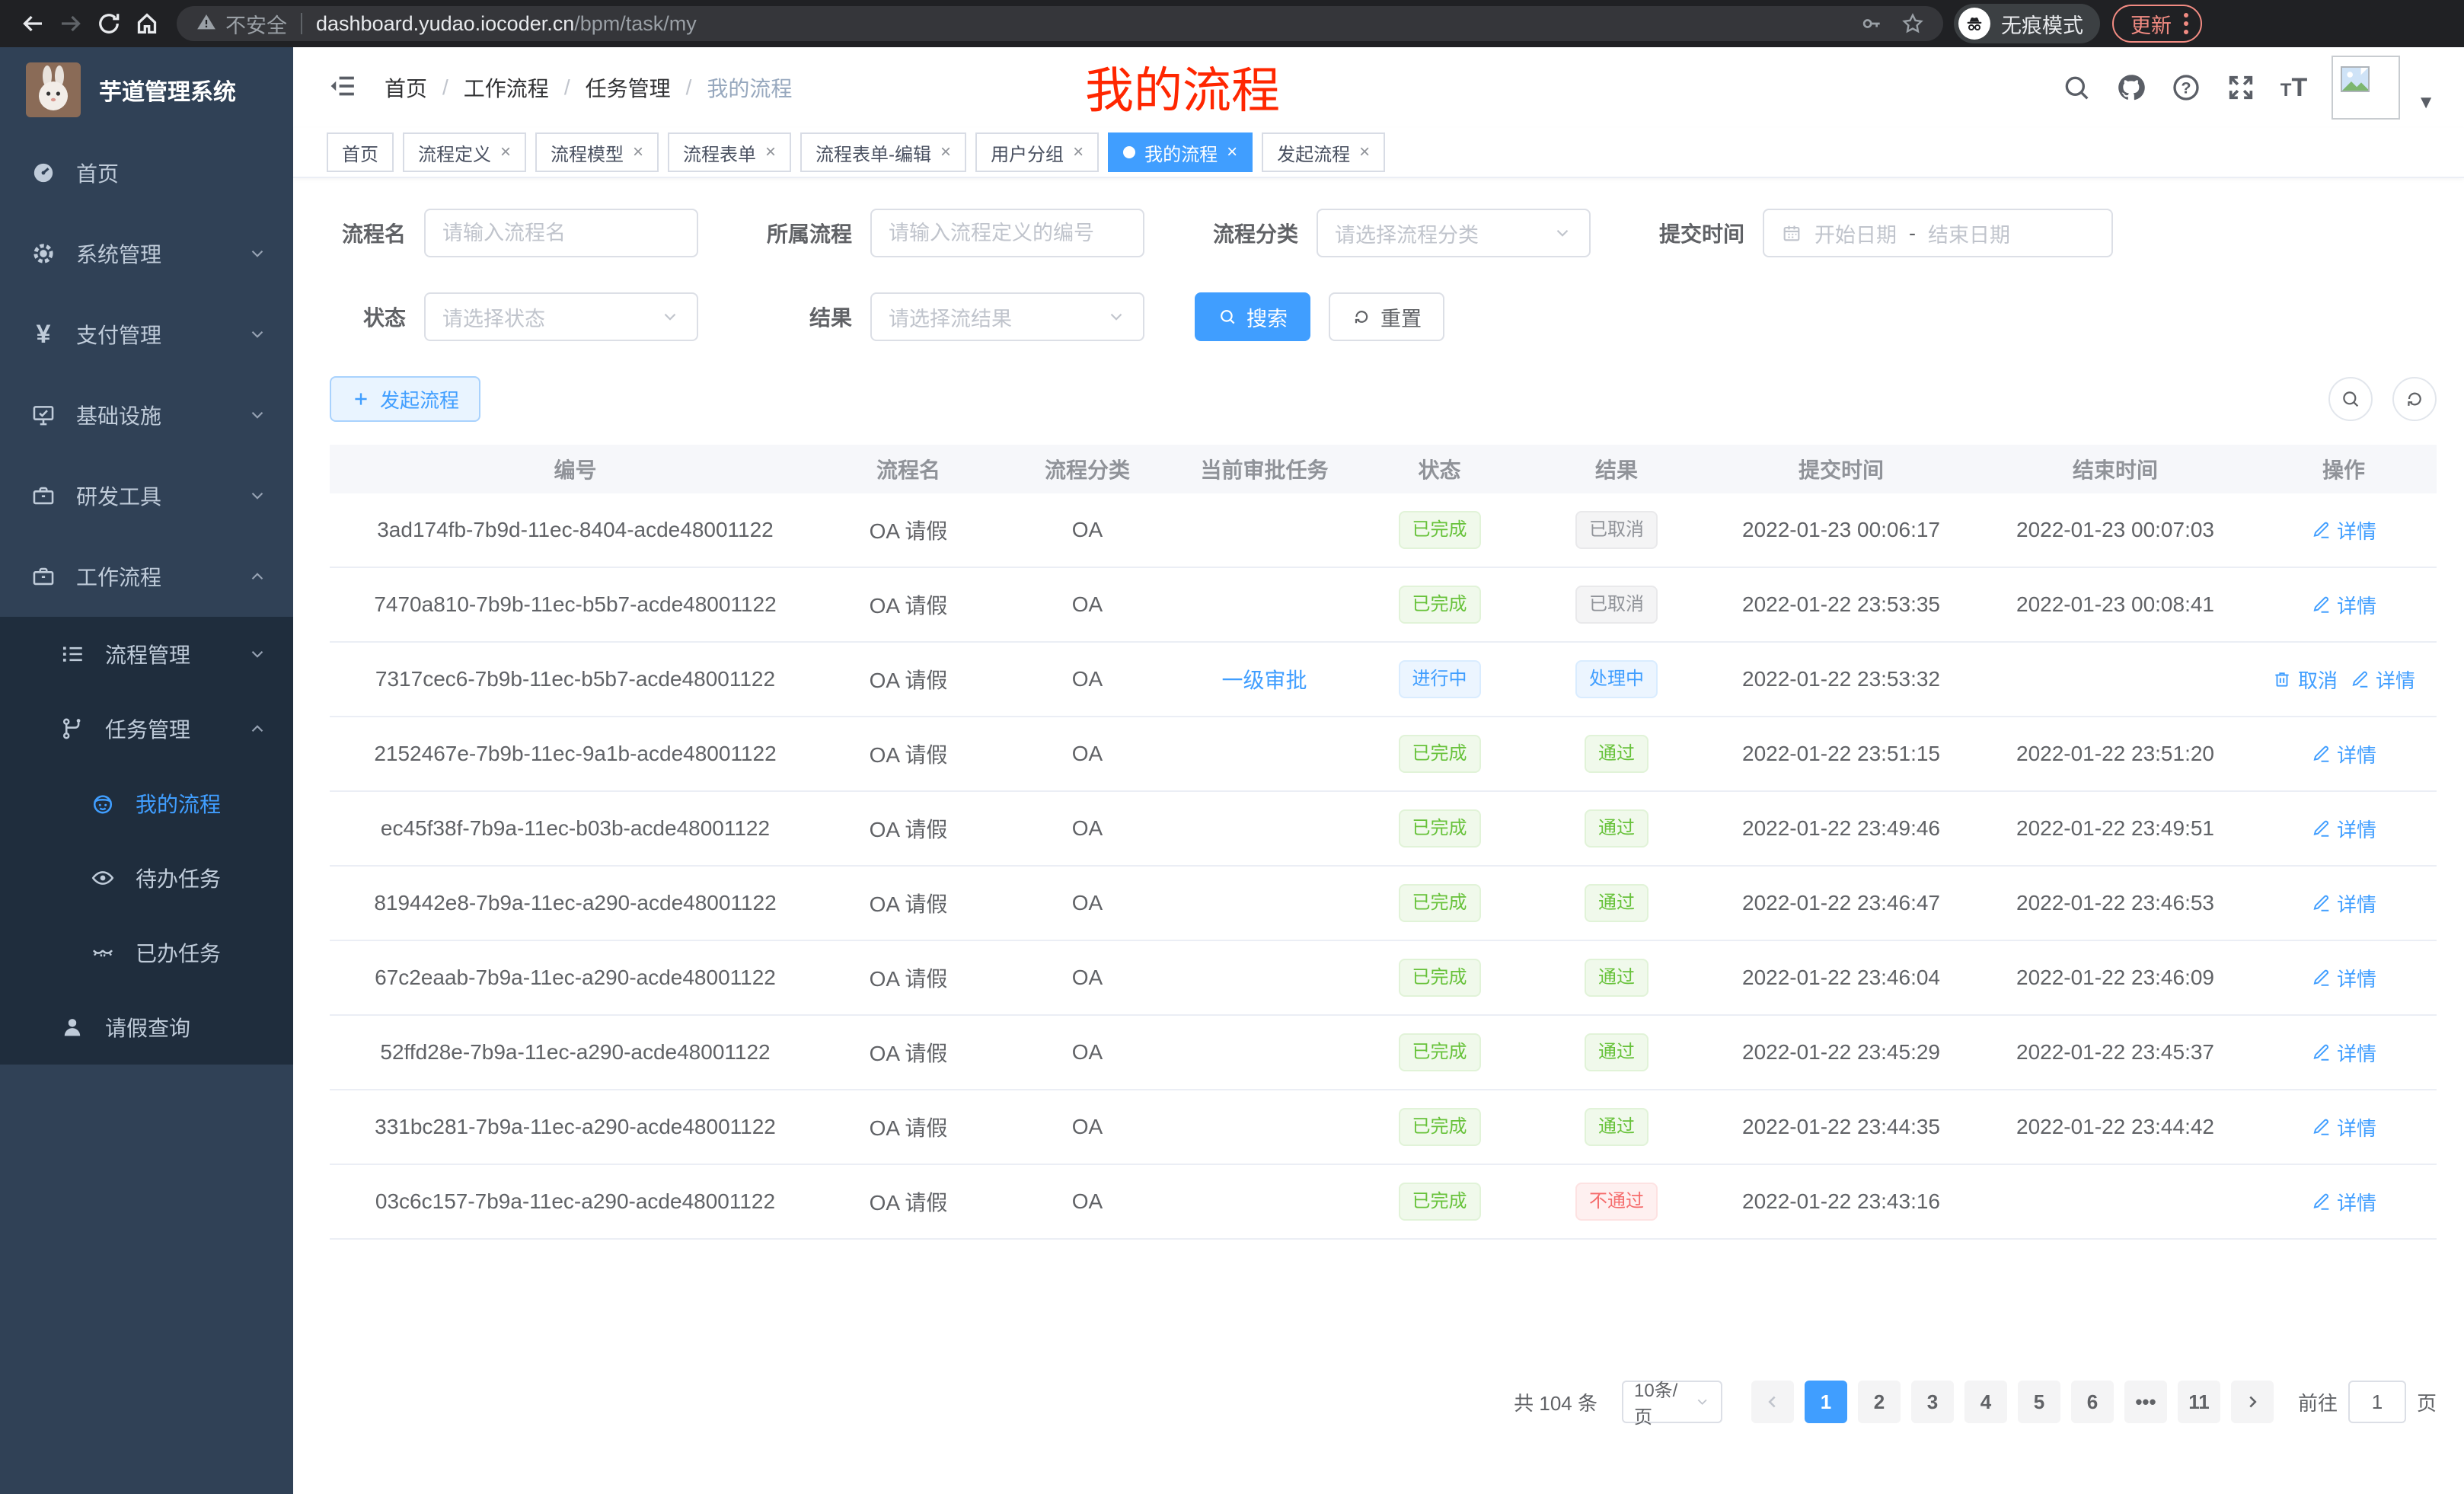  What do you see at coordinates (257, 576) in the screenshot?
I see `chevron-up-icon` at bounding box center [257, 576].